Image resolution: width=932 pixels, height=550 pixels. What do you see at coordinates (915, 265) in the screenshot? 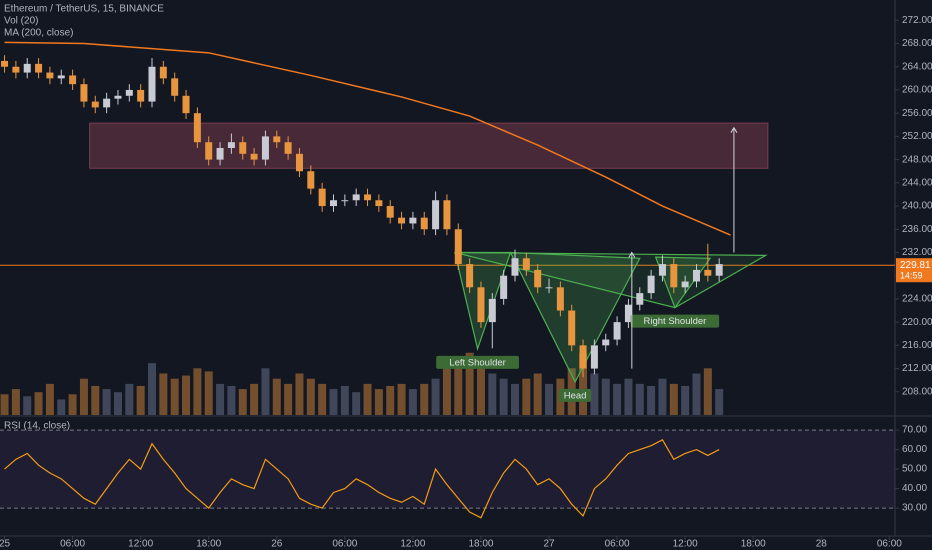
I see `last-price-label: 229.81` at bounding box center [915, 265].